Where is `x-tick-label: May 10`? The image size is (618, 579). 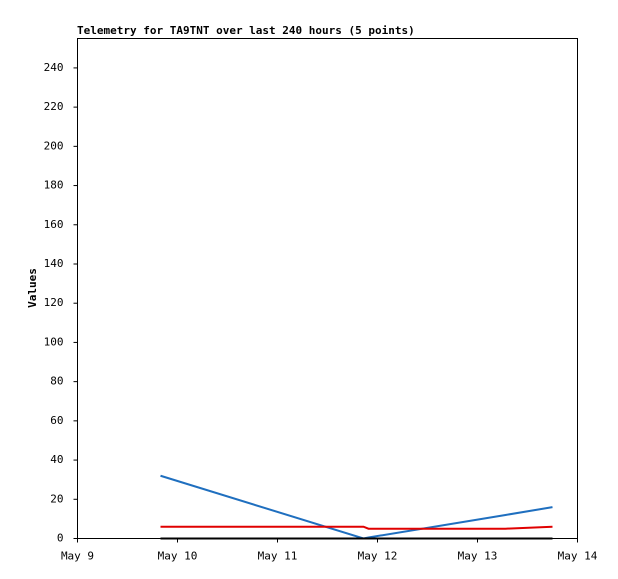 x-tick-label: May 10 is located at coordinates (178, 556).